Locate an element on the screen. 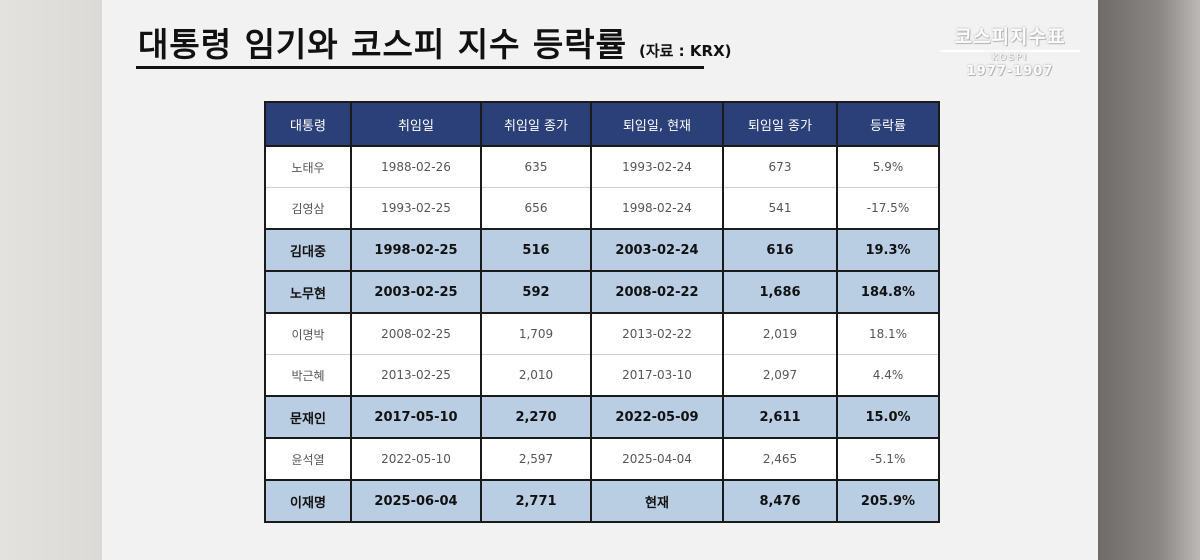  cell-leave-close: 2,611 is located at coordinates (780, 417).